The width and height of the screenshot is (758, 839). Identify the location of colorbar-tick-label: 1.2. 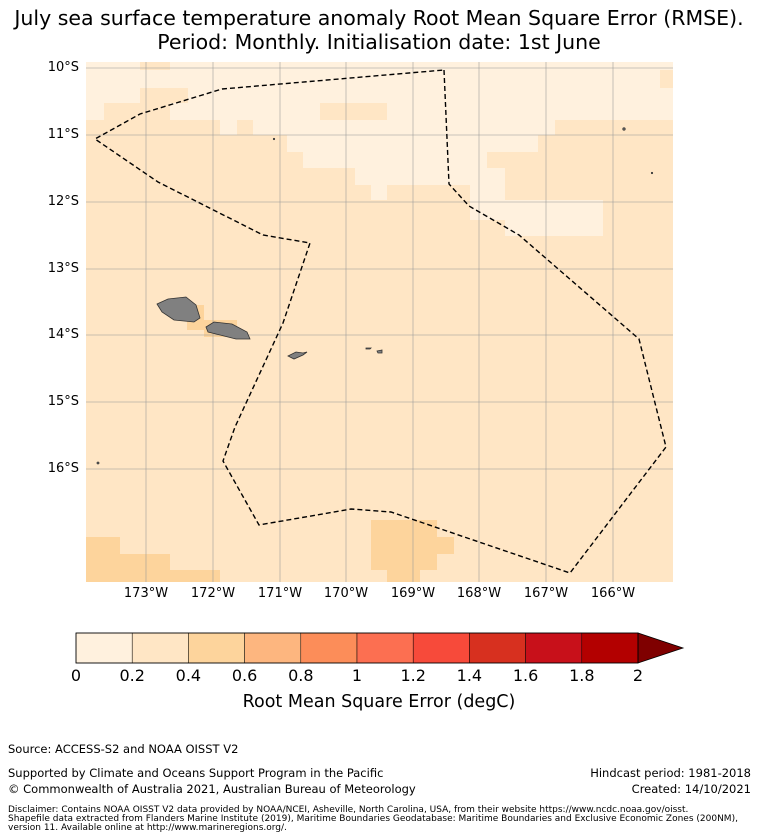
(413, 675).